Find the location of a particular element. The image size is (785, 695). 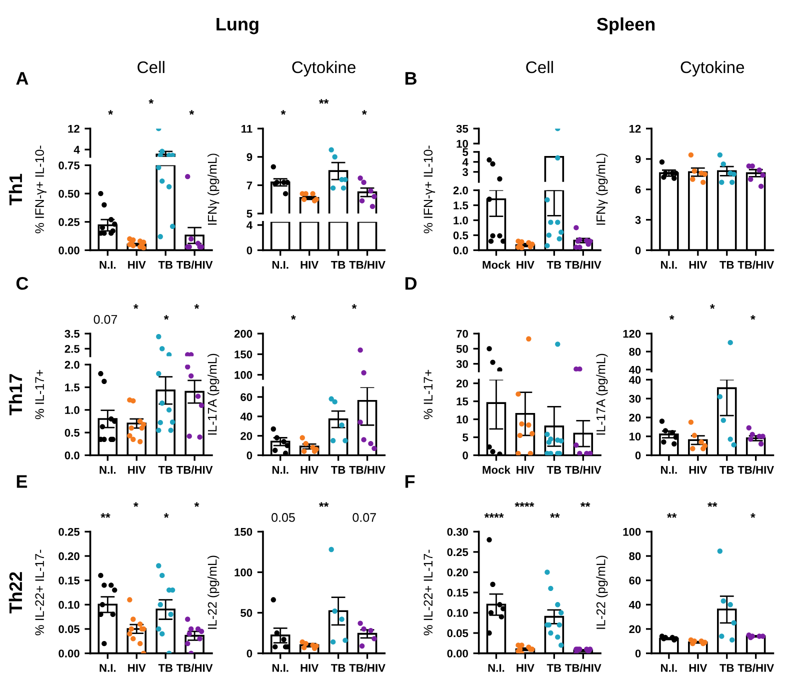

text: Th1 is located at coordinates (15, 190).